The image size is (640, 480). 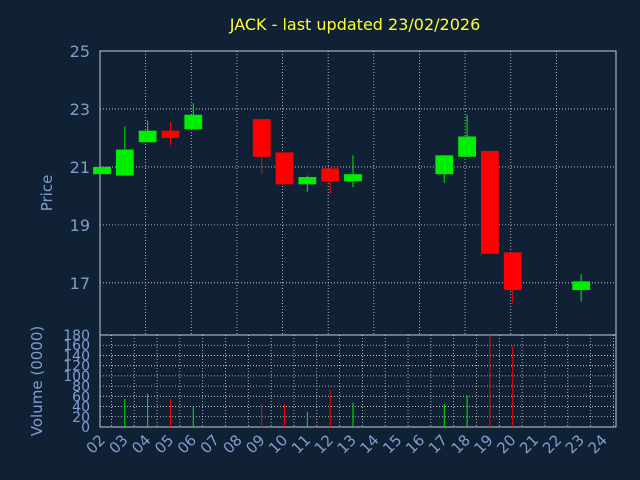 I want to click on volume-tick-label: 140, so click(x=76, y=356).